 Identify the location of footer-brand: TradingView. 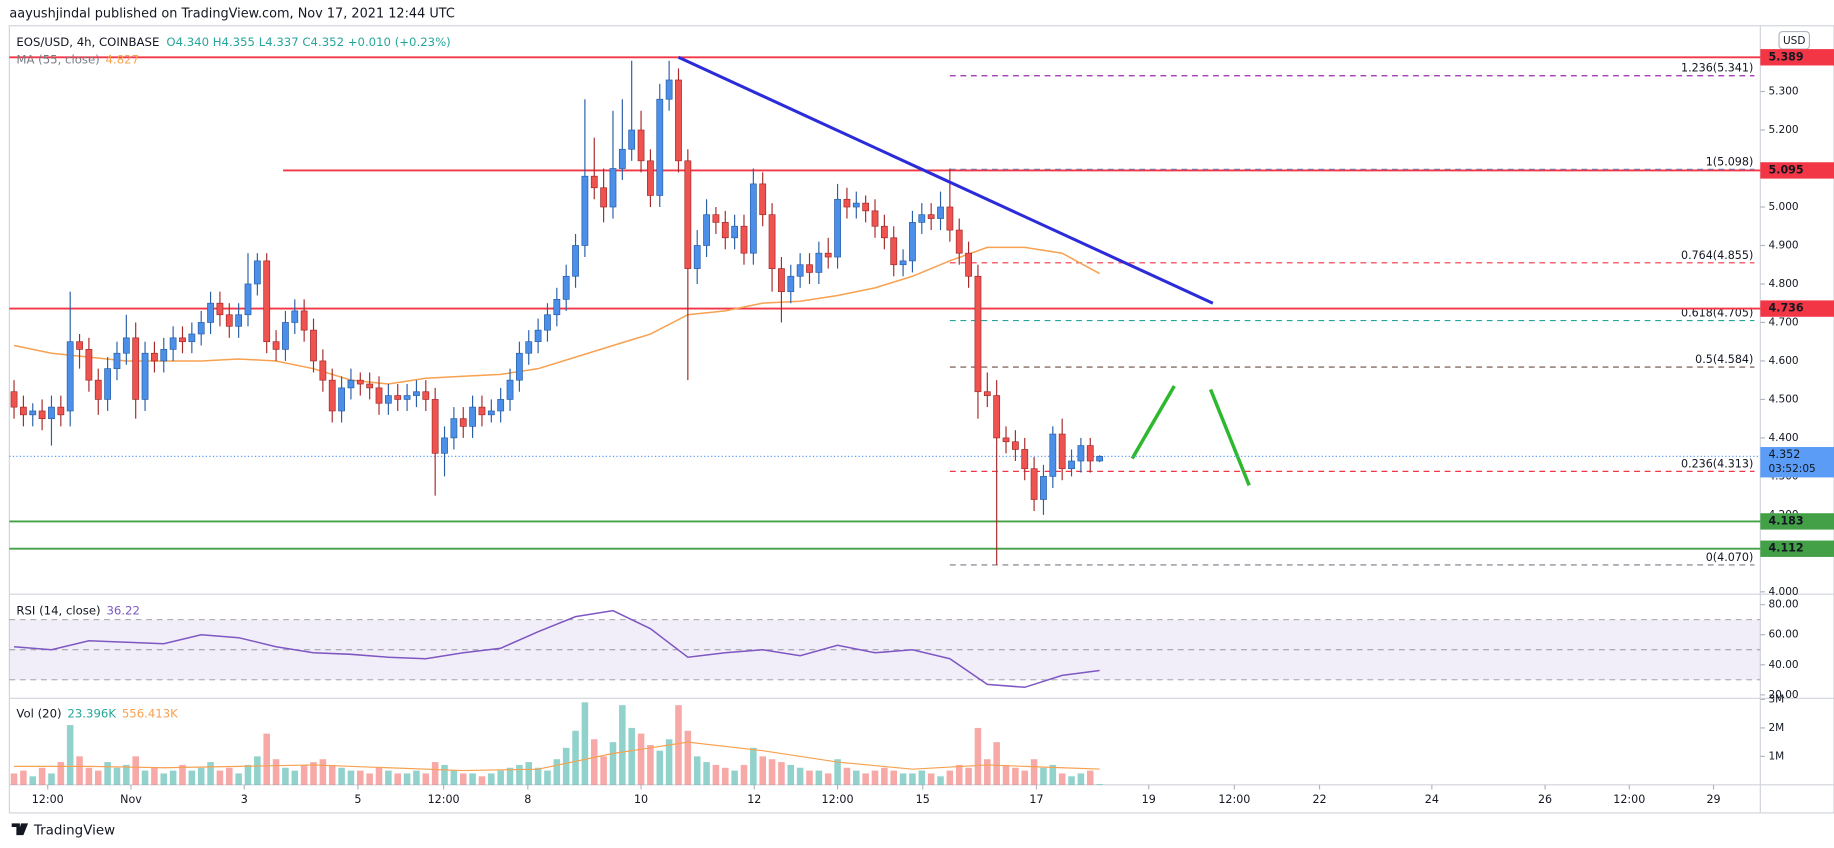
(74, 830).